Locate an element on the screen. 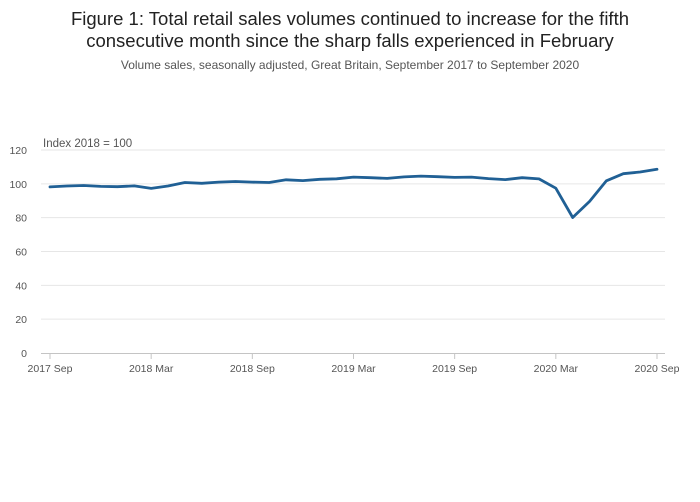  y-tick-label-100: 100 is located at coordinates (18, 185).